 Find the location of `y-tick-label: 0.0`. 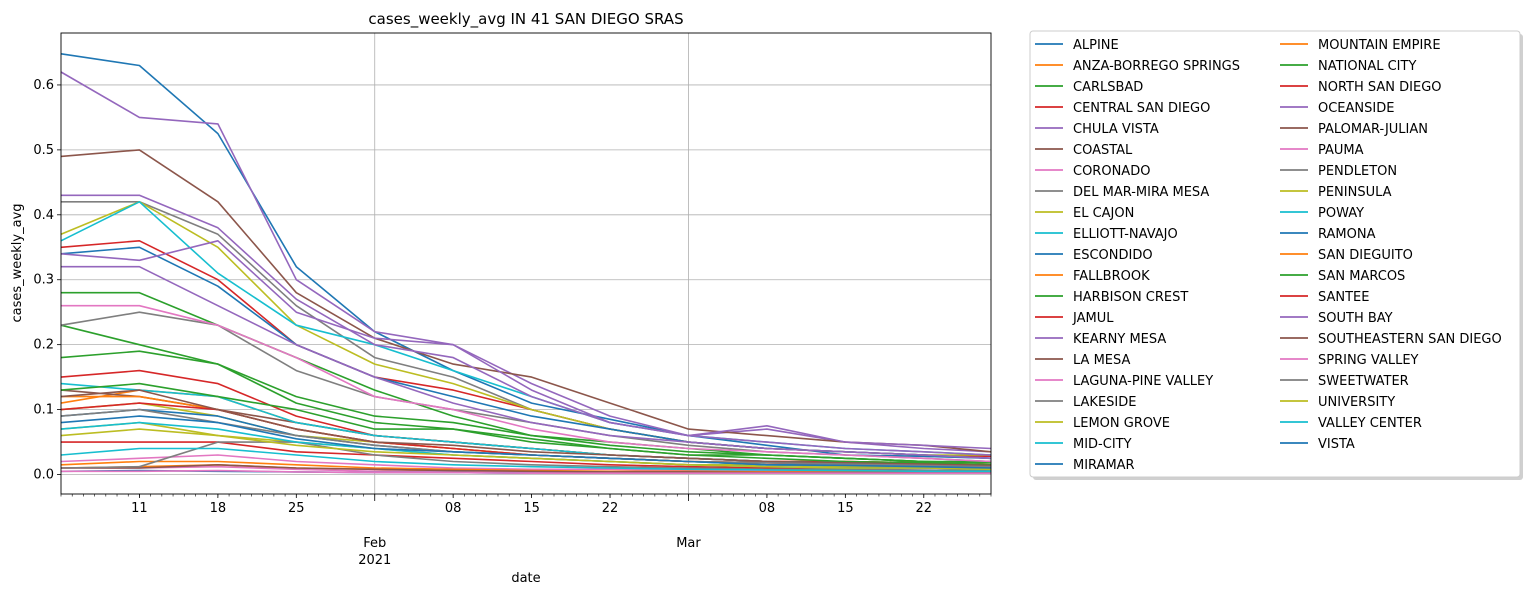

y-tick-label: 0.0 is located at coordinates (43, 475).